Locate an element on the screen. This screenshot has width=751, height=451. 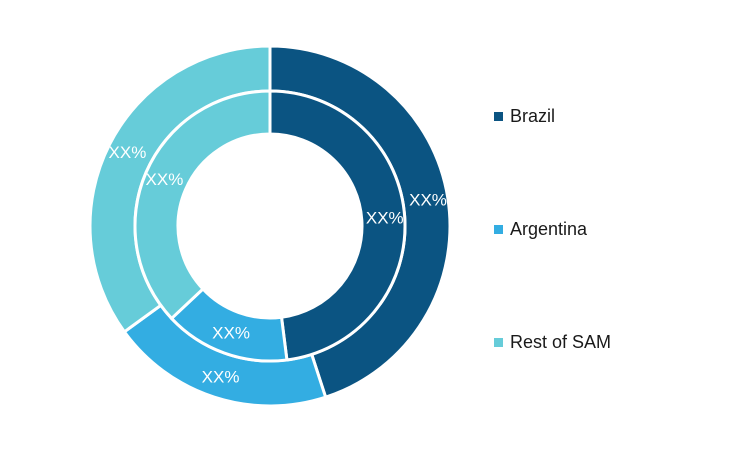
legend-item-argentina: Argentina is located at coordinates (540, 229).